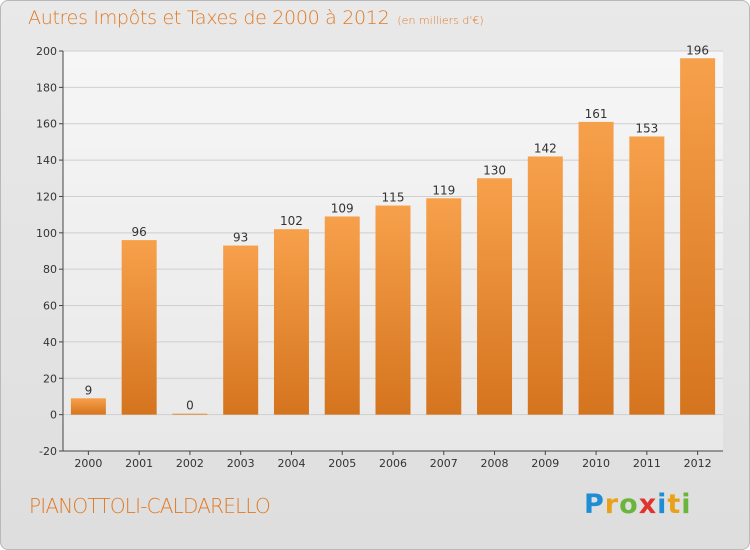 The image size is (750, 550). I want to click on x-tick-label: 2008, so click(495, 463).